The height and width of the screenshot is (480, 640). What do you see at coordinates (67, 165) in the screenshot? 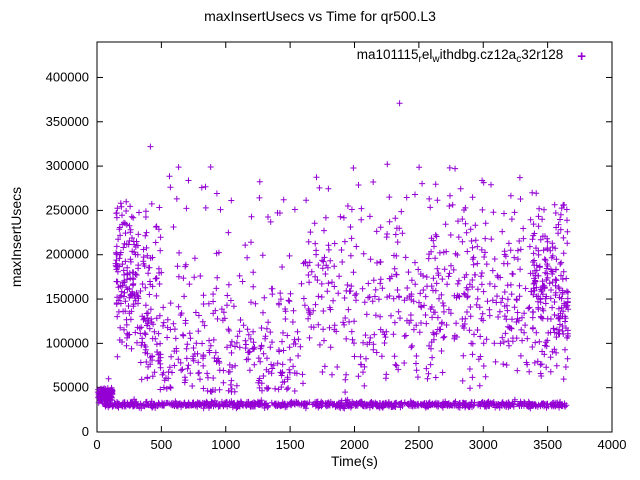
I see `y-tick-label: 300000` at bounding box center [67, 165].